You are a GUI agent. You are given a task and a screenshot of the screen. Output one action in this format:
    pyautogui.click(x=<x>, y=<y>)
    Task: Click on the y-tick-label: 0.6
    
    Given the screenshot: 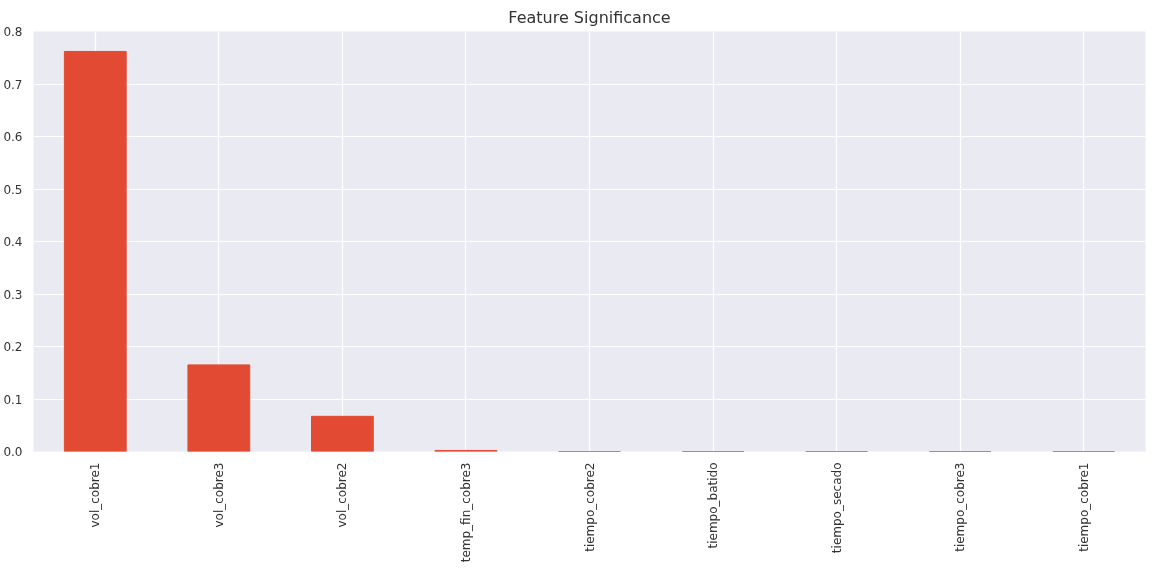 What is the action you would take?
    pyautogui.click(x=13, y=137)
    